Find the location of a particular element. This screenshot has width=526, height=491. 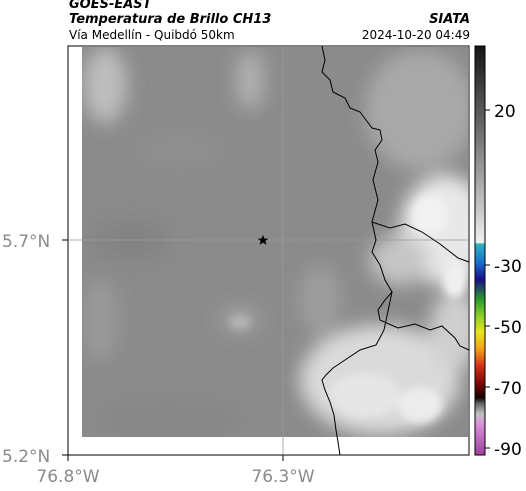

datetime-label: 2024-10-20 04:49 is located at coordinates (415, 35).